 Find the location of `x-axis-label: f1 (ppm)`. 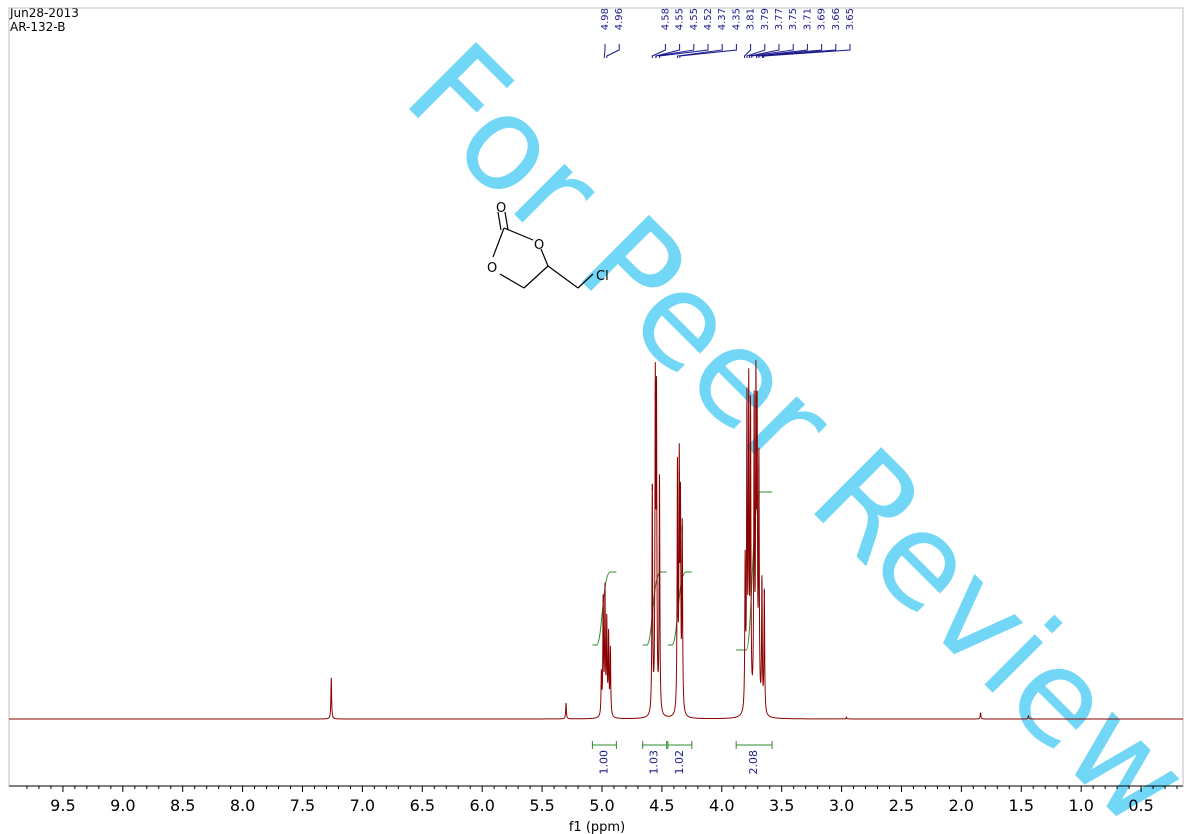

x-axis-label: f1 (ppm) is located at coordinates (597, 827).